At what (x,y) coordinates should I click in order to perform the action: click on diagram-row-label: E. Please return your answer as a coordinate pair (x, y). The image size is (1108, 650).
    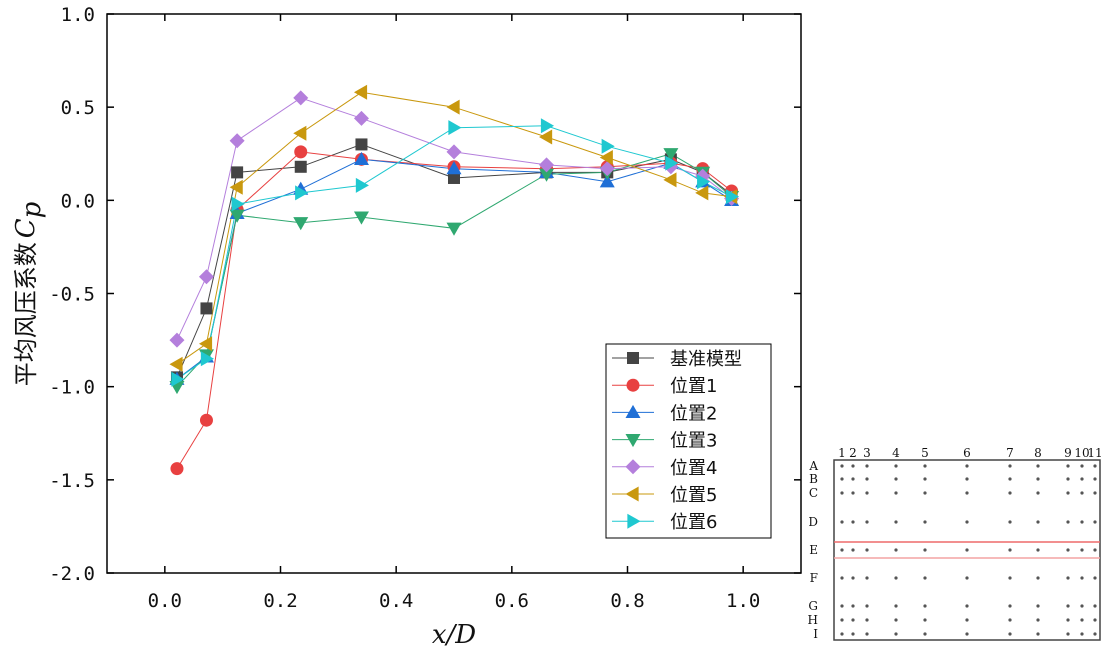
    Looking at the image, I should click on (813, 550).